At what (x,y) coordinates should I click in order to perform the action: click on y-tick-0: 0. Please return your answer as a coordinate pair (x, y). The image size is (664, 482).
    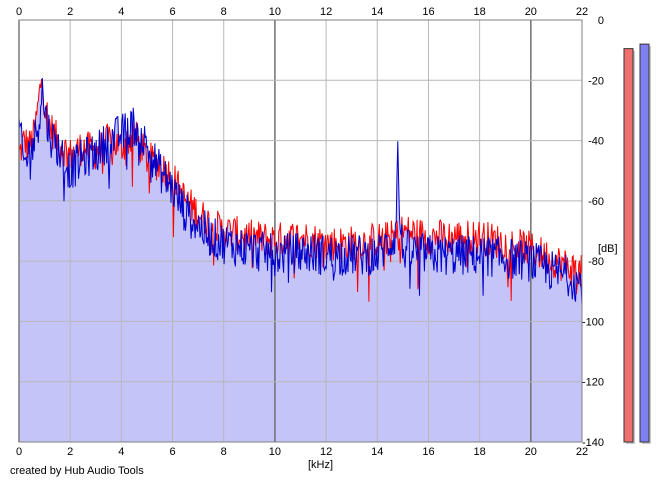
    Looking at the image, I should click on (601, 21).